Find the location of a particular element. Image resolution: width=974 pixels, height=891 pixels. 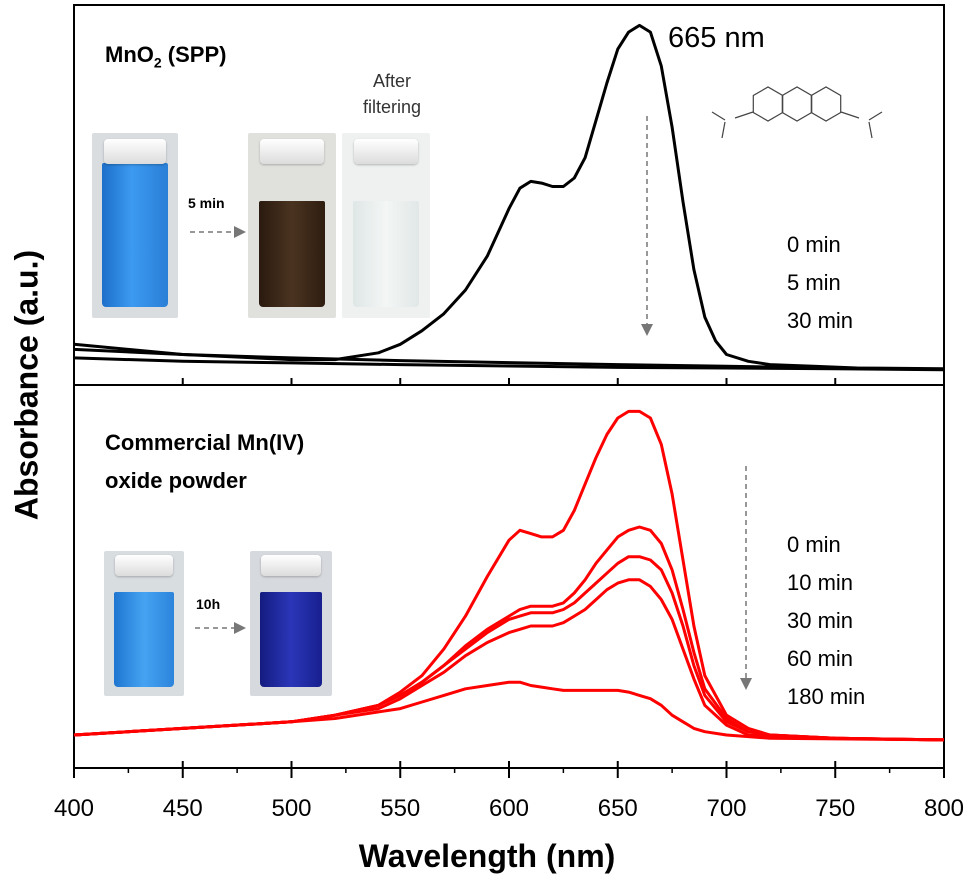

after-label-line2: filtering is located at coordinates (392, 107).